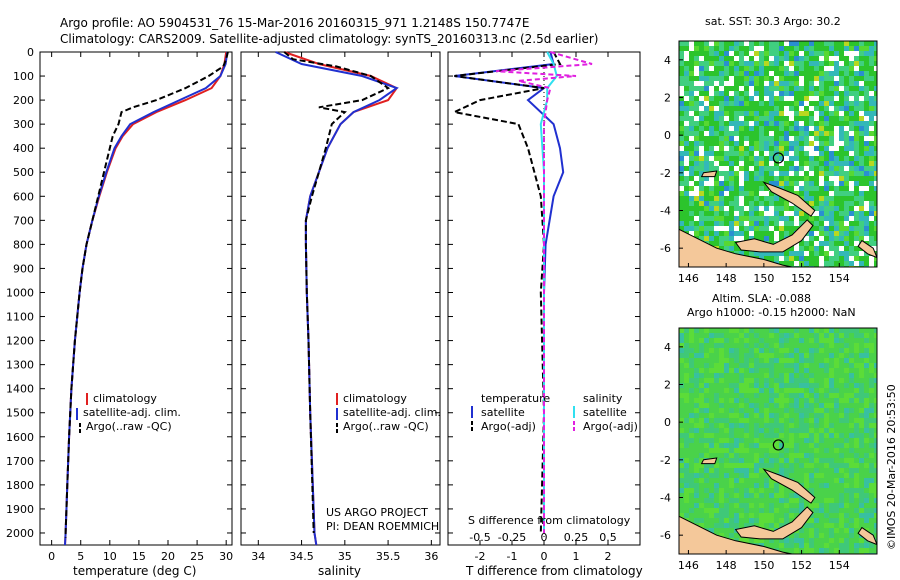  I want to click on x-tick-label: 1, so click(576, 556).